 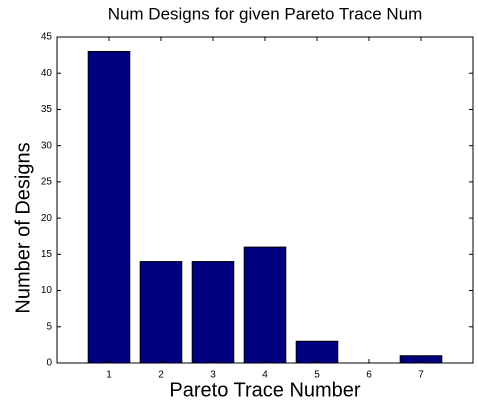 What do you see at coordinates (47, 182) in the screenshot?
I see `y-tick-label: 25` at bounding box center [47, 182].